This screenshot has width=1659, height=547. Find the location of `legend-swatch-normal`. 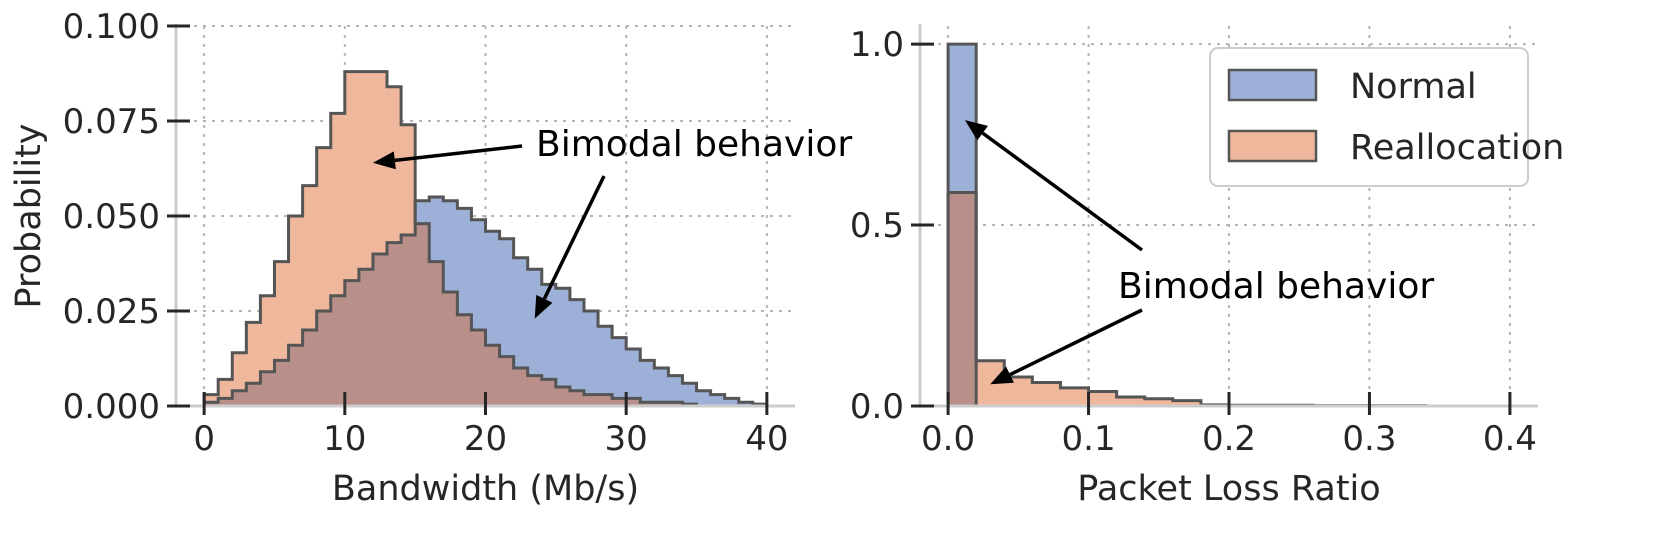

legend-swatch-normal is located at coordinates (1272, 85).